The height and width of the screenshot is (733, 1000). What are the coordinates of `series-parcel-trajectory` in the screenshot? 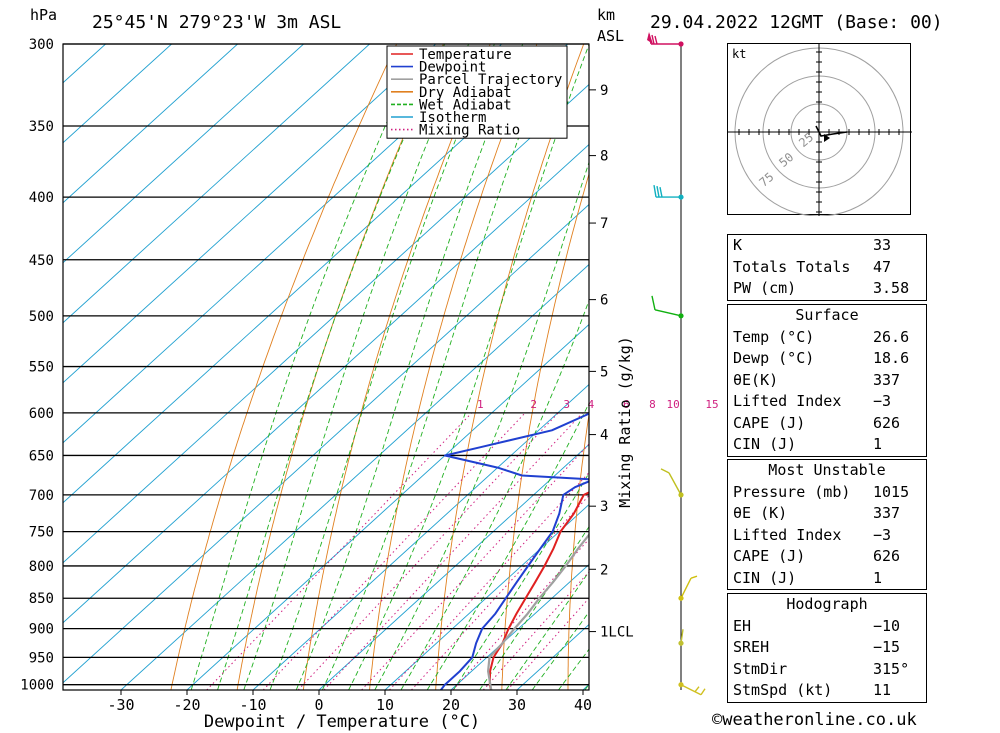 It's located at (538, 611).